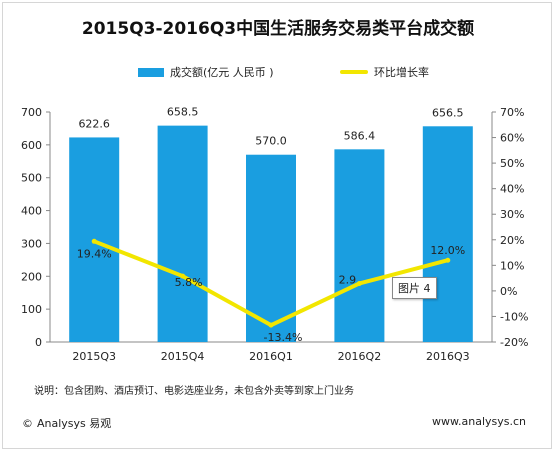 Image resolution: width=556 pixels, height=453 pixels. Describe the element at coordinates (278, 72) in the screenshot. I see `chart-legend: 成交额(亿元 人民币 ) 环比增长率` at that location.